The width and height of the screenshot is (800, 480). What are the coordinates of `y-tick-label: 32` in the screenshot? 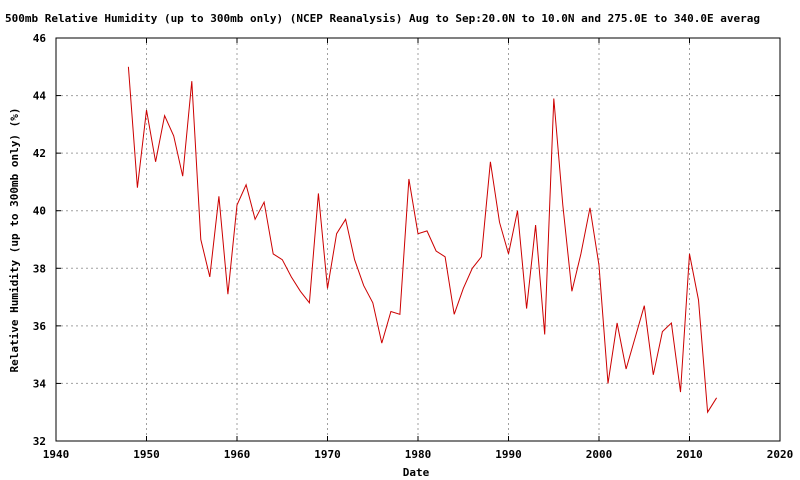 It's located at (39, 441).